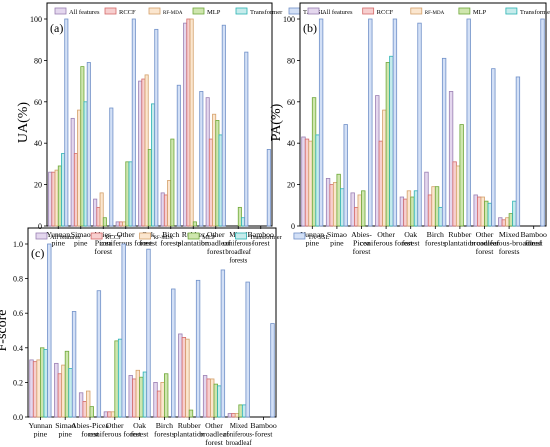  I want to click on x-tick-label: Yunnan, so click(312, 234).